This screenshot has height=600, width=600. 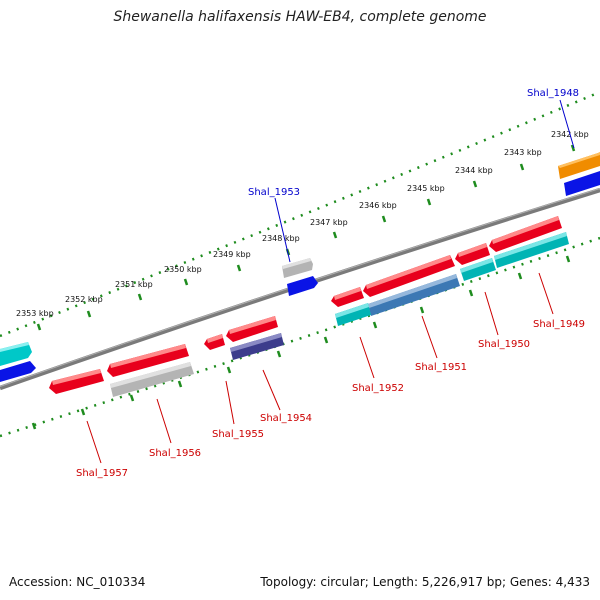 What do you see at coordinates (77, 582) in the screenshot?
I see `accession-text: Accession: NC_010334` at bounding box center [77, 582].